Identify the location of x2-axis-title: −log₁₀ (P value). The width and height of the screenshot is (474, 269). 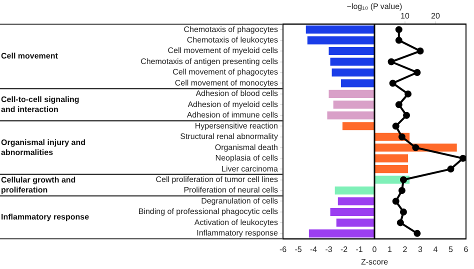
(374, 7).